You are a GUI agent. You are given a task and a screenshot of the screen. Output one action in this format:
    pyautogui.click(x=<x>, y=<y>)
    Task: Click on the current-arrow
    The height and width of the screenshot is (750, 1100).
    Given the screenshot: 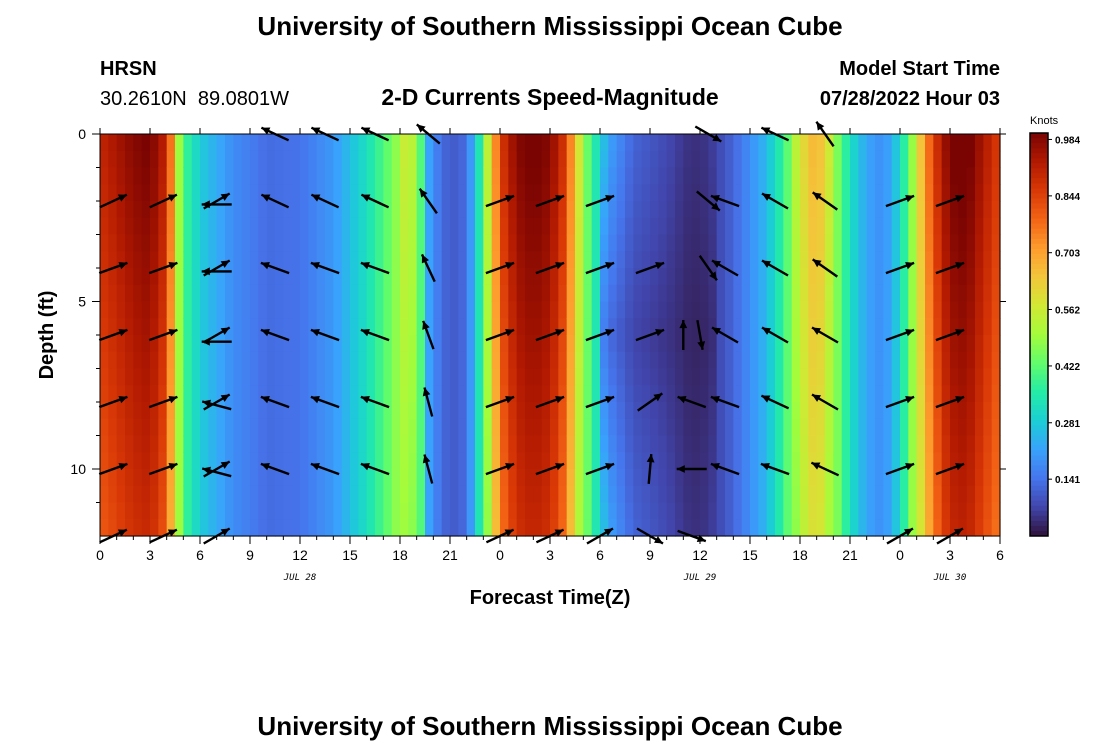 What is the action you would take?
    pyautogui.click(x=113, y=402)
    